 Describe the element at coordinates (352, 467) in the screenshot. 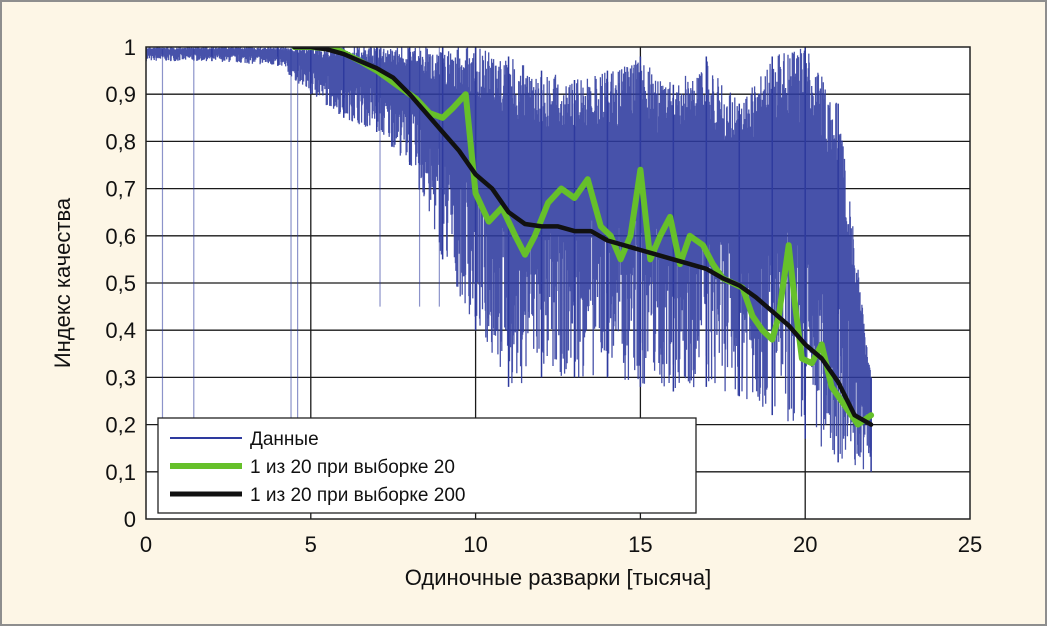

I see `legend-label: 1 из 20 при выборке 20` at that location.